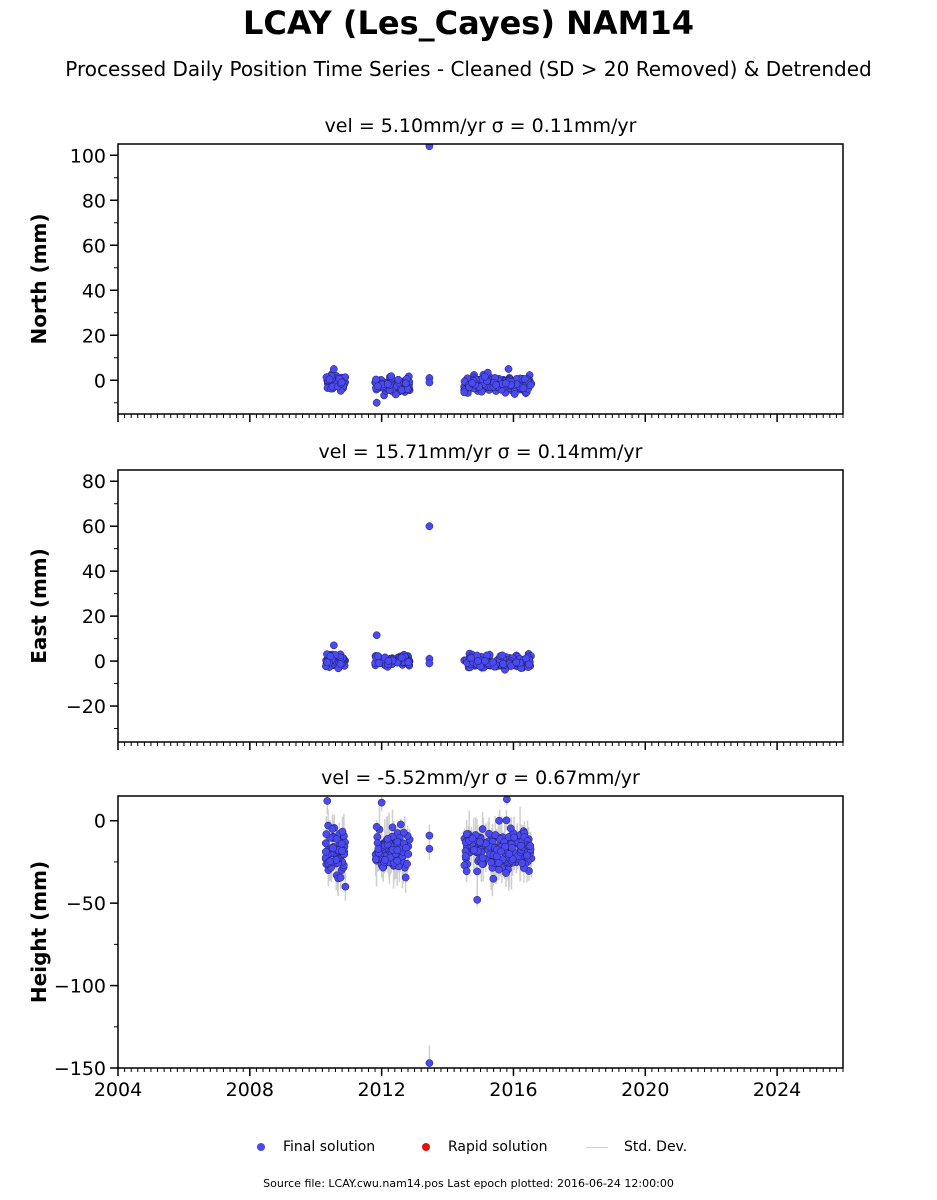  I want to click on y-axis-label: East (mm), so click(39, 606).